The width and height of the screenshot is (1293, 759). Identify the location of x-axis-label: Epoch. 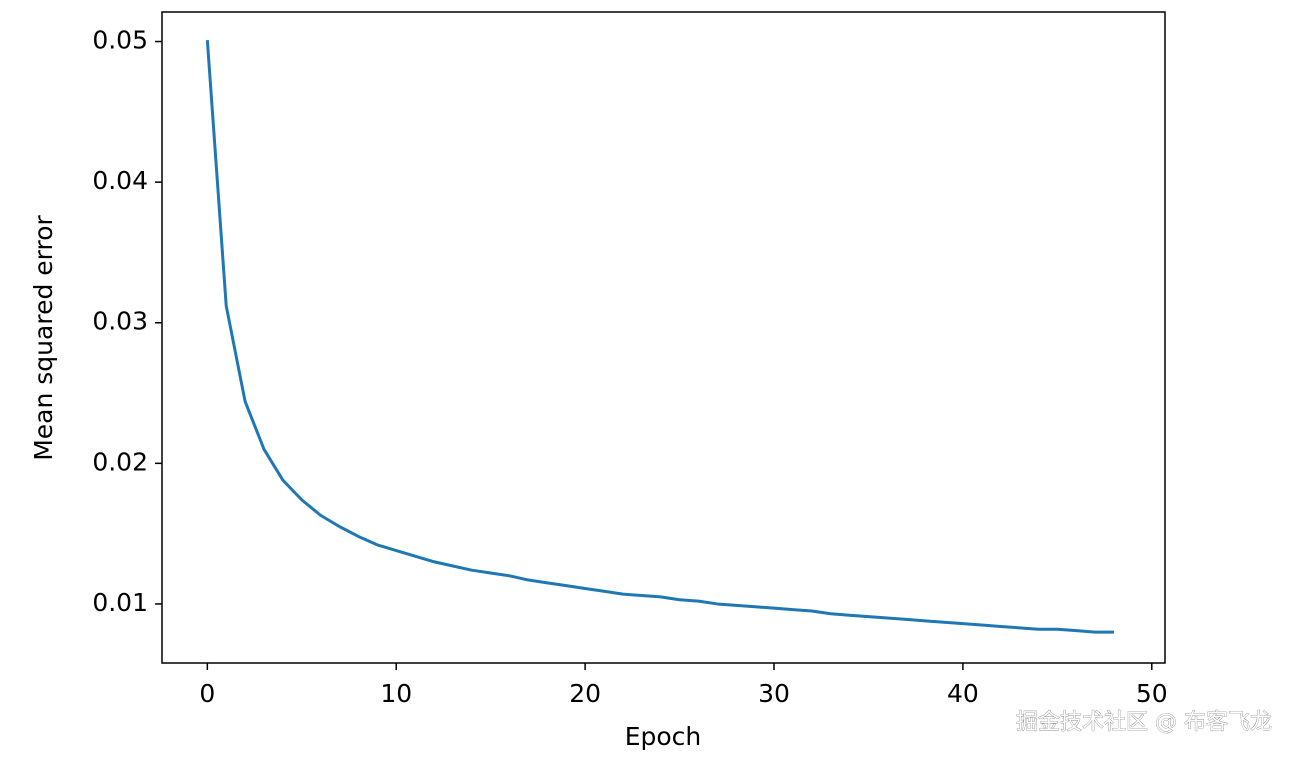
(663, 736).